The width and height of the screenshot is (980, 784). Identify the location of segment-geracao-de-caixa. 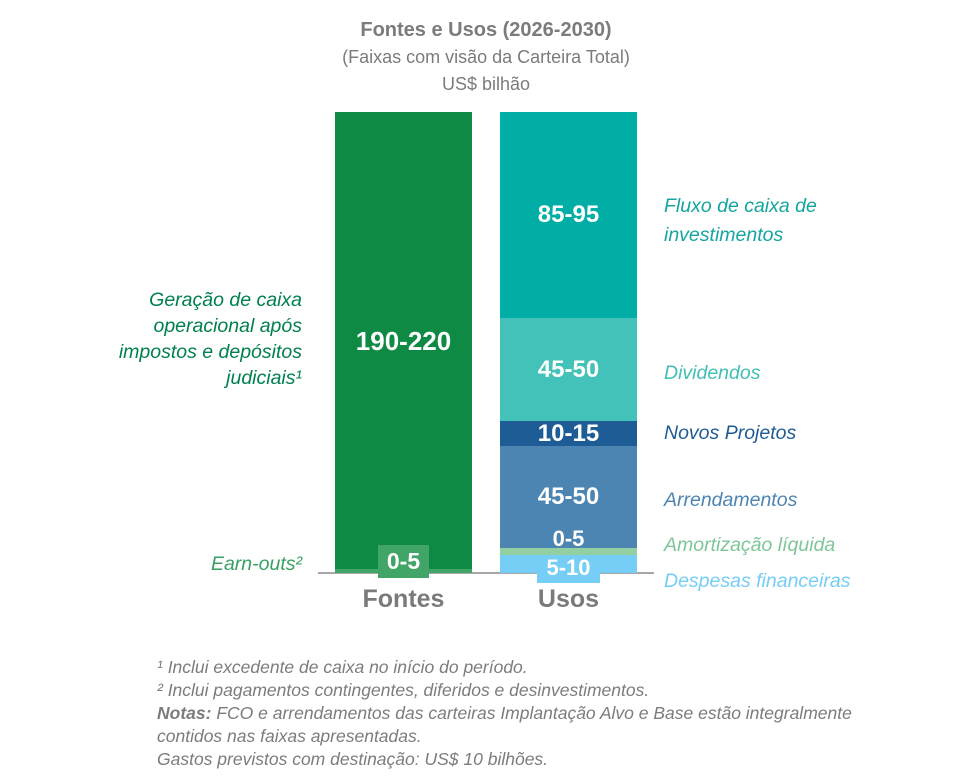
(403, 340).